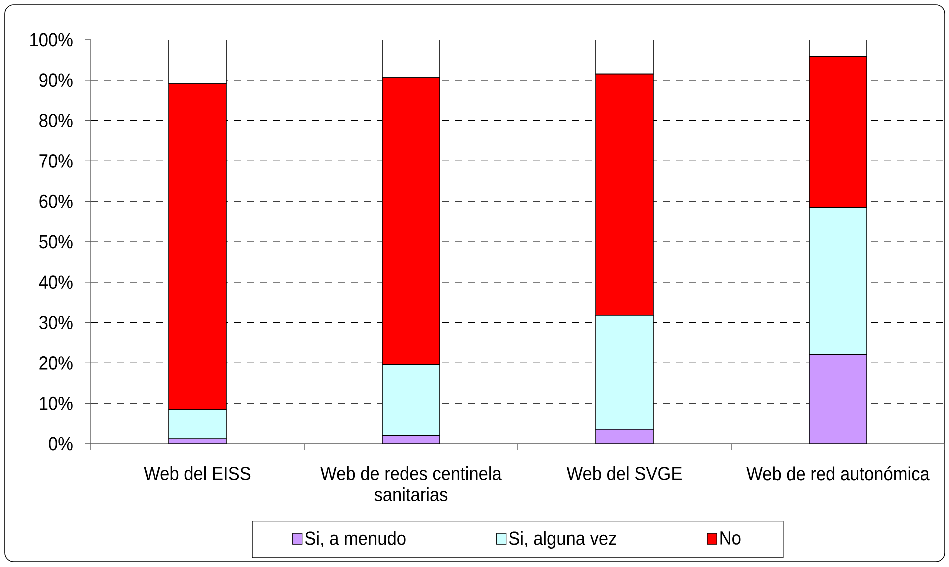 This screenshot has height=567, width=949. Describe the element at coordinates (562, 540) in the screenshot. I see `legend-label: Si, alguna vez` at that location.